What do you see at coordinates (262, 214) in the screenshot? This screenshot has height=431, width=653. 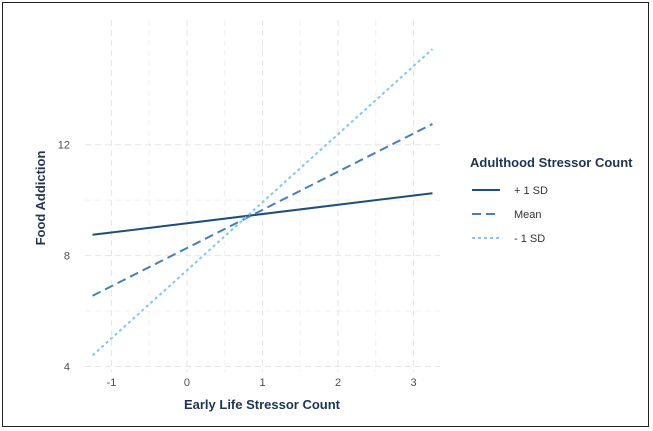 I see `series-line` at bounding box center [262, 214].